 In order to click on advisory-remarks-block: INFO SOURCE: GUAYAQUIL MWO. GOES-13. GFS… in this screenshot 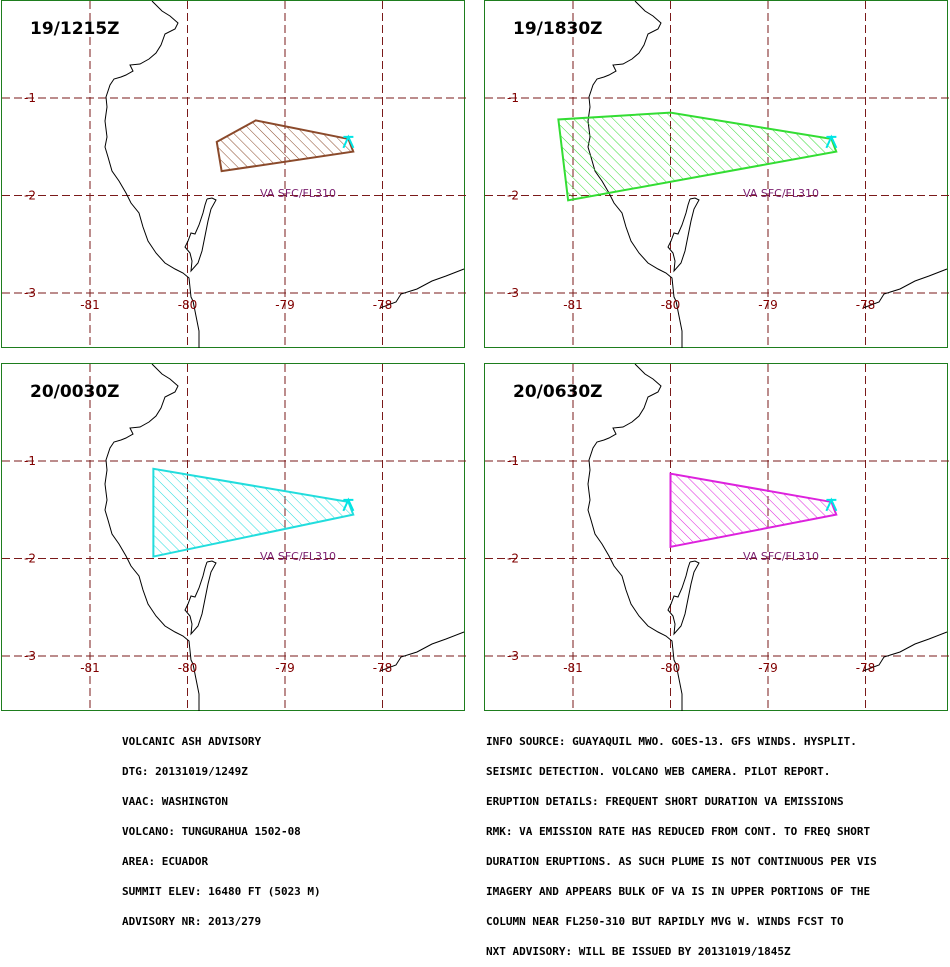, I will do `click(681, 842)`.